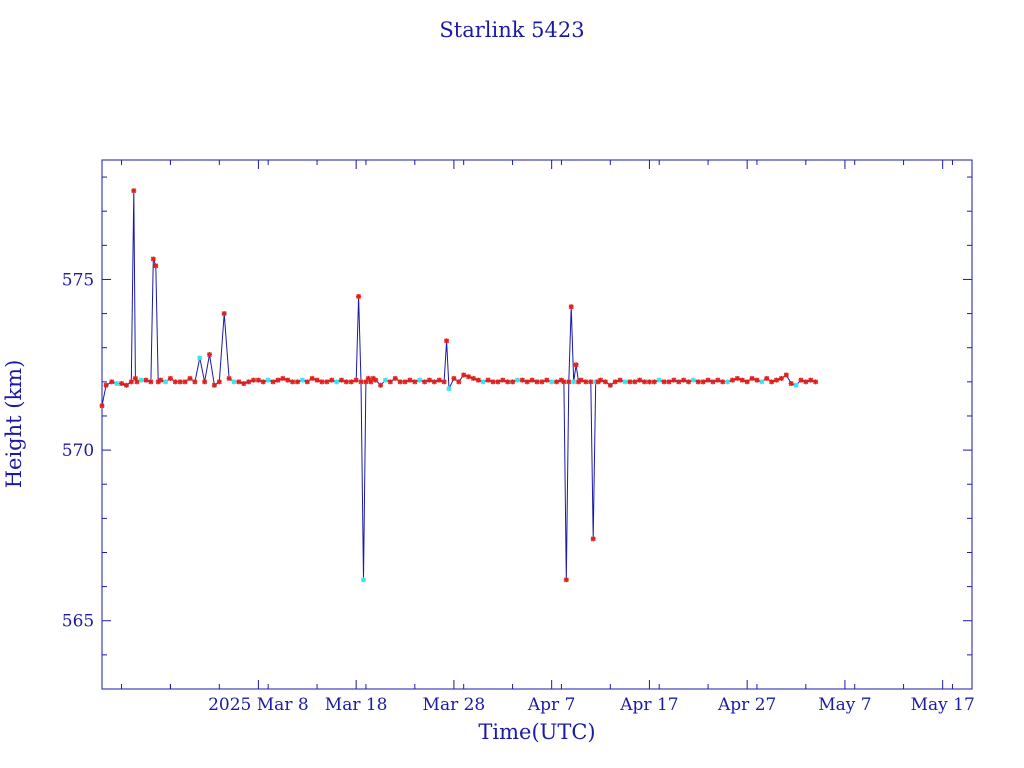 Image resolution: width=1024 pixels, height=768 pixels. What do you see at coordinates (454, 705) in the screenshot?
I see `x-tick-label: Mar 28` at bounding box center [454, 705].